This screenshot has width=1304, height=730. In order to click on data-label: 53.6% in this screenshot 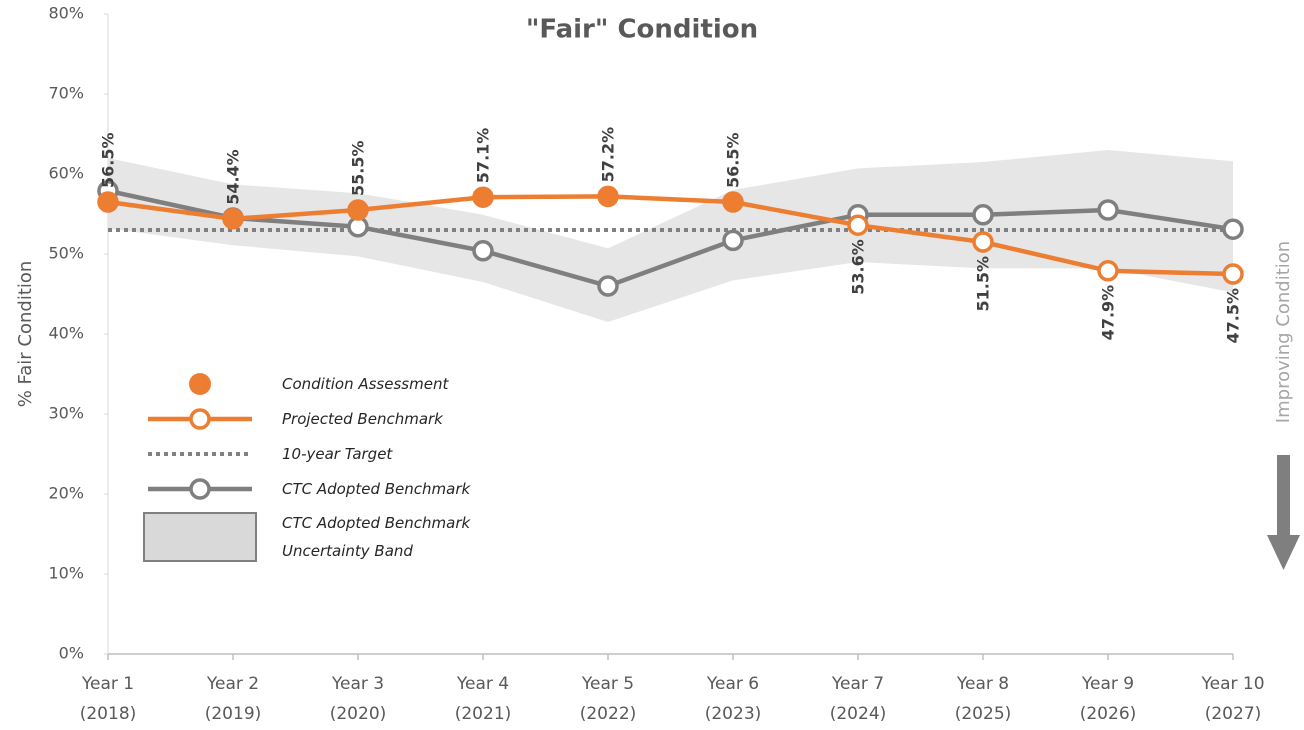, I will do `click(858, 267)`.